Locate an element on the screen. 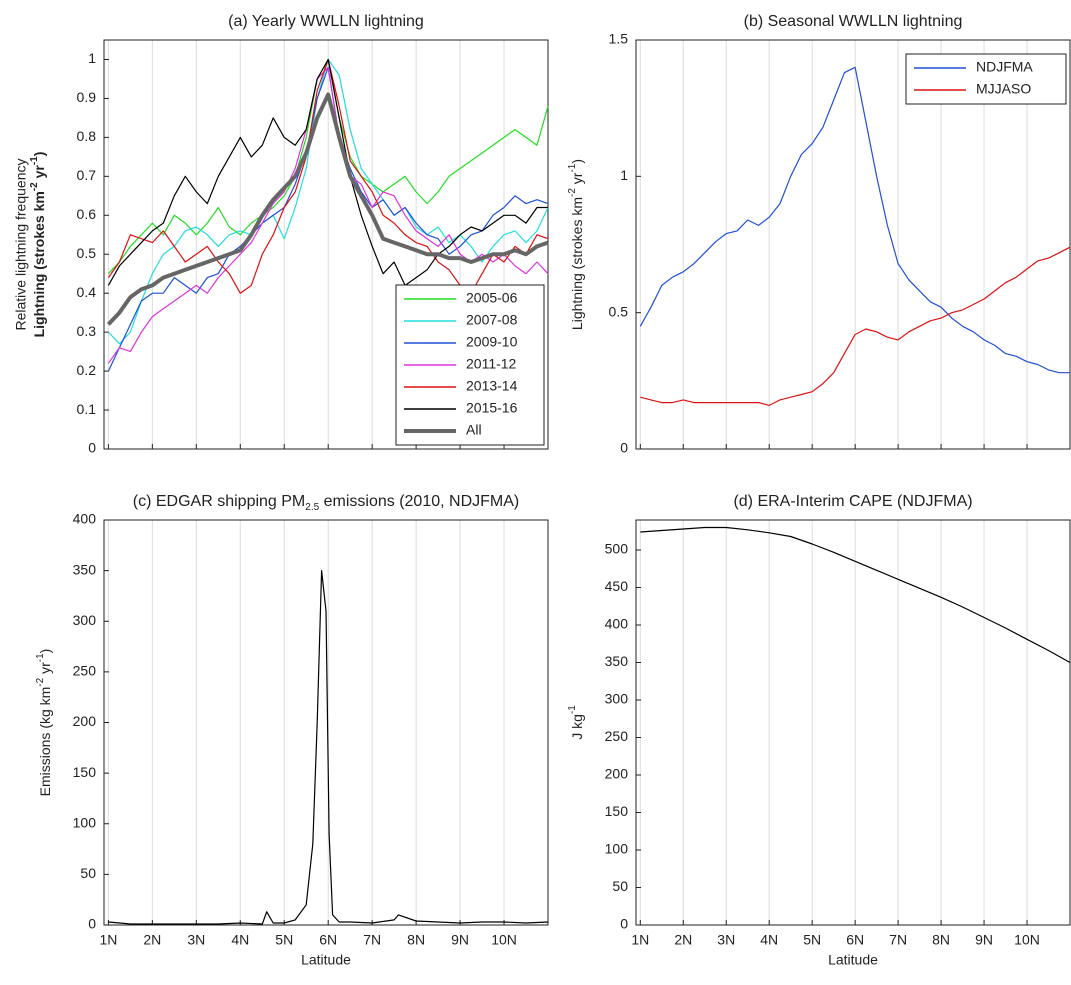 The width and height of the screenshot is (1071, 985). chart-title: (d) ERA-Interim CAPE (NDJFMA) is located at coordinates (852, 501).